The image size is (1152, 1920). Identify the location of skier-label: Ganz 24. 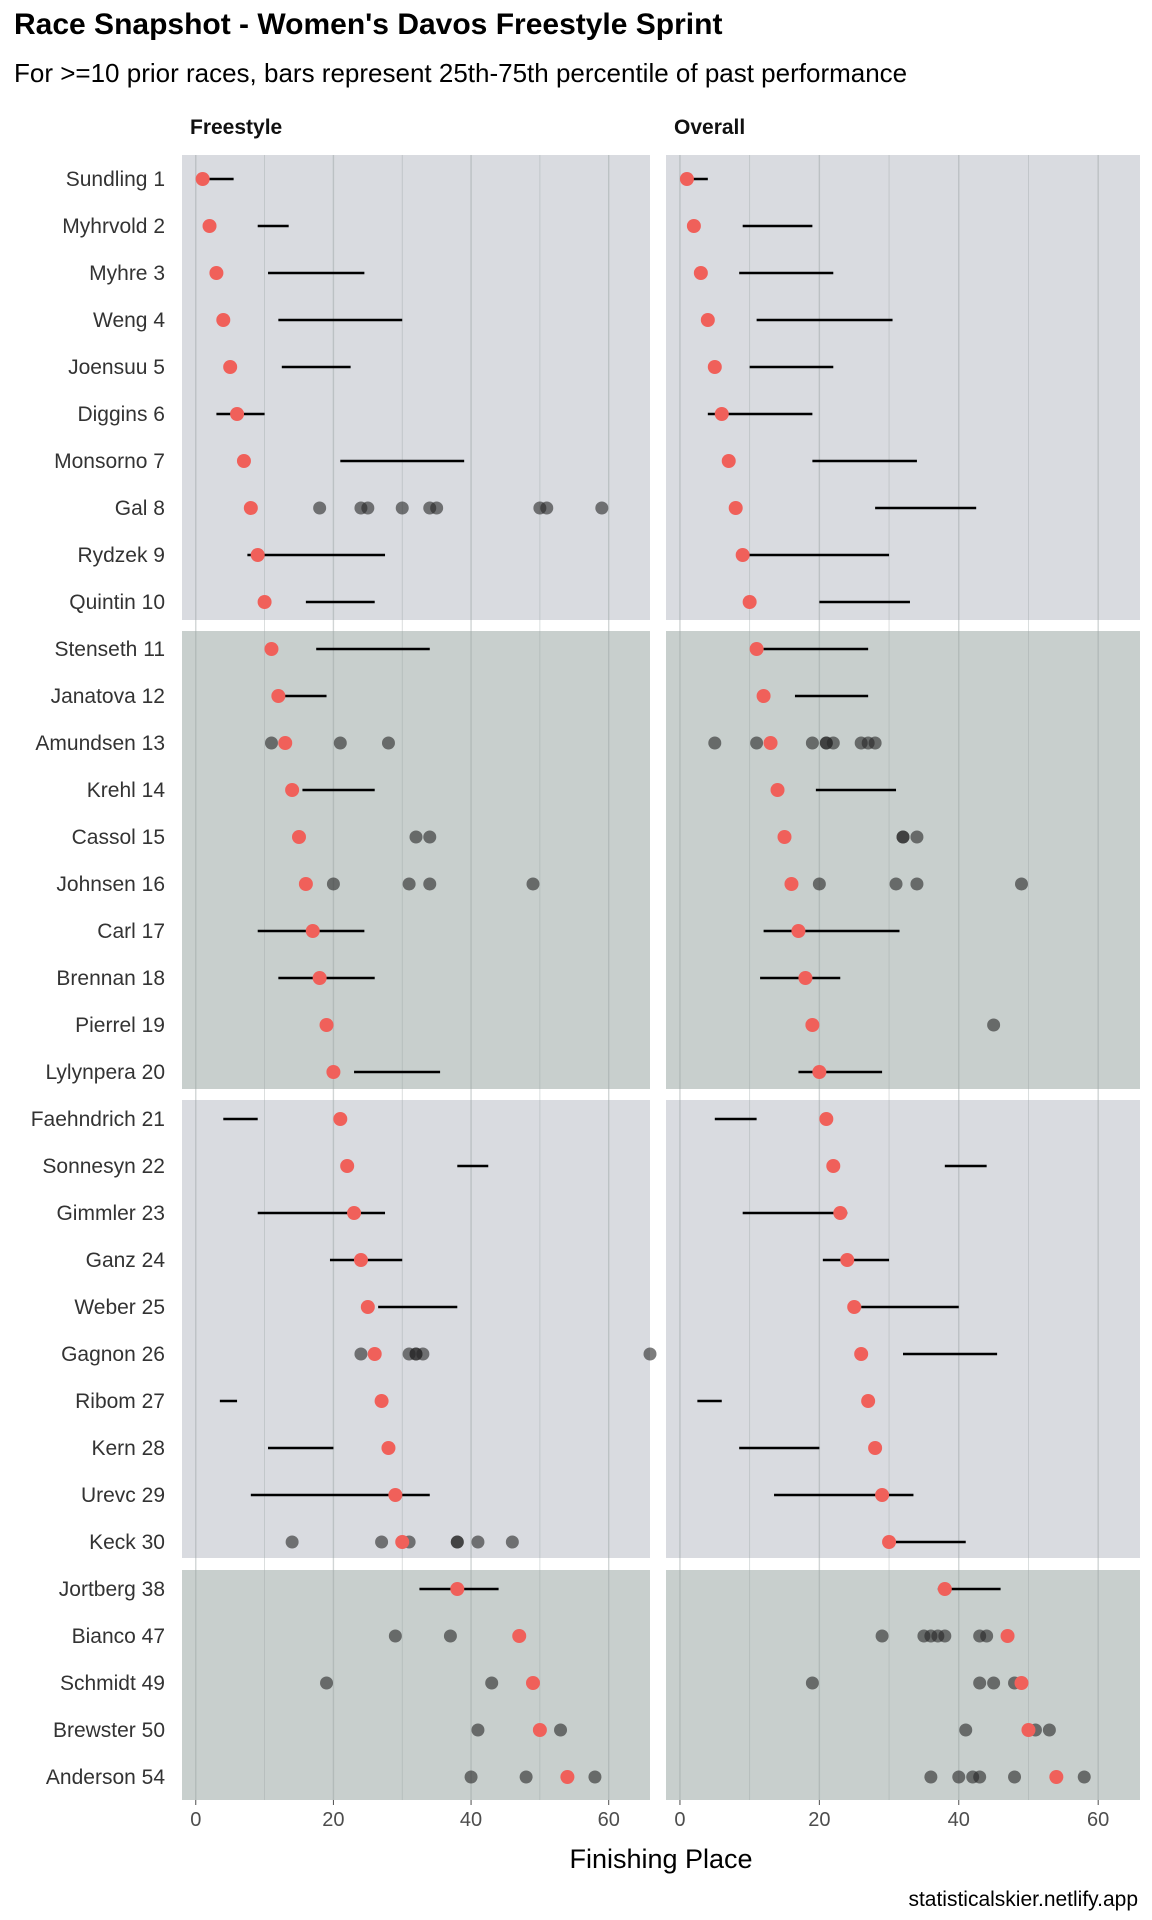
(126, 1260).